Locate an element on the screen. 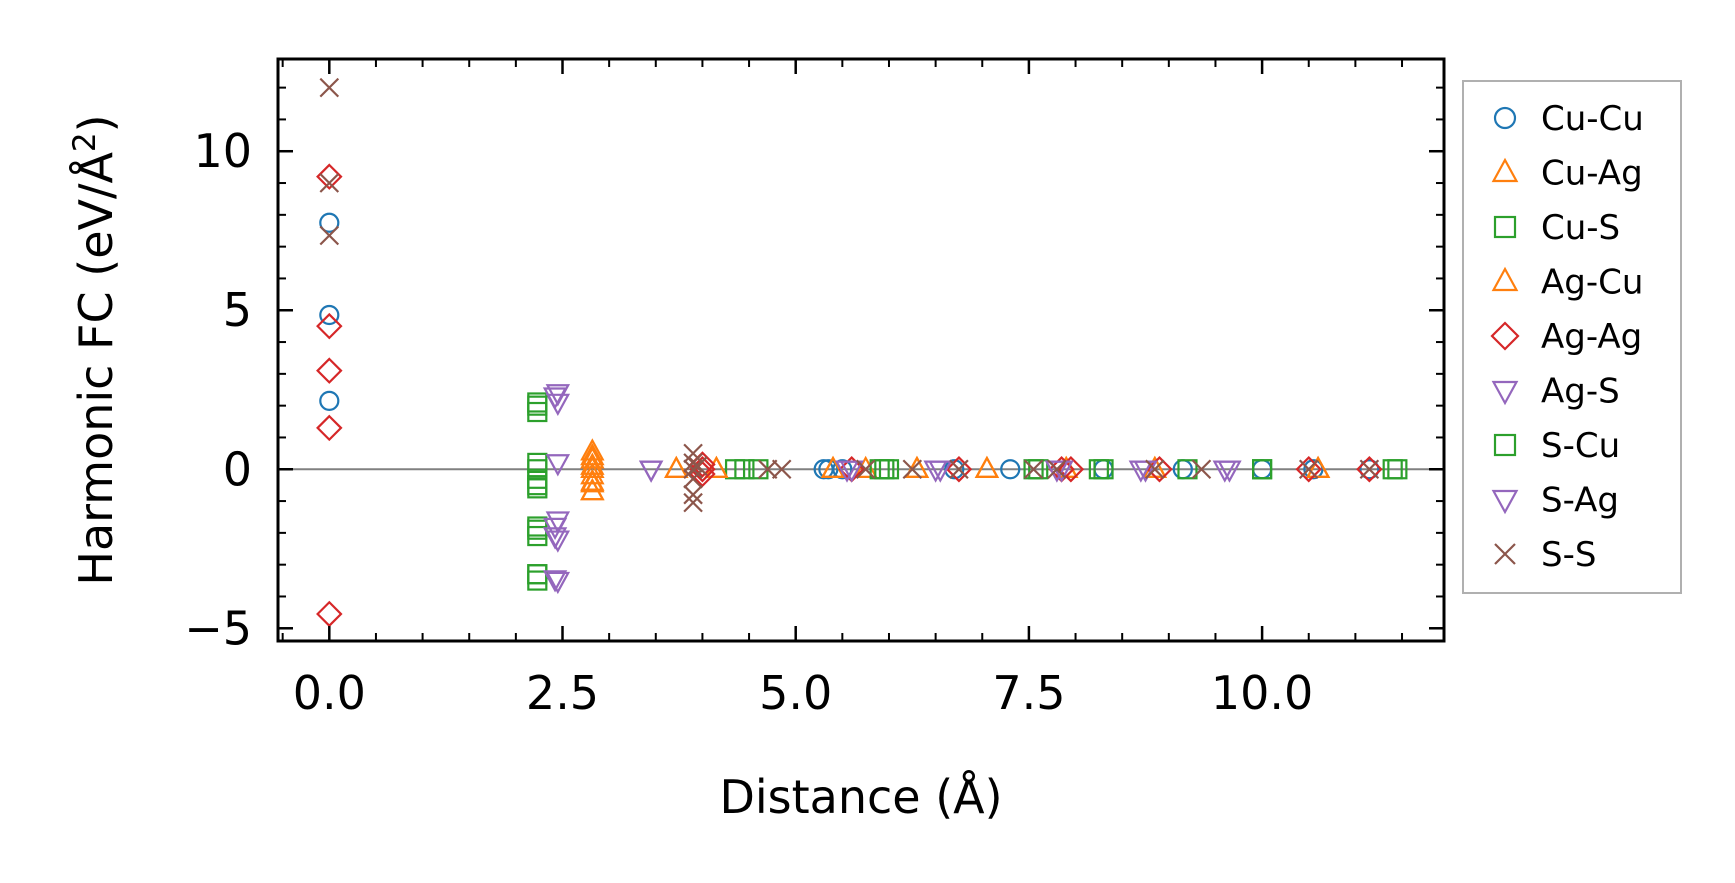 The image size is (1735, 883). legend-marker-ag-cu is located at coordinates (1505, 279).